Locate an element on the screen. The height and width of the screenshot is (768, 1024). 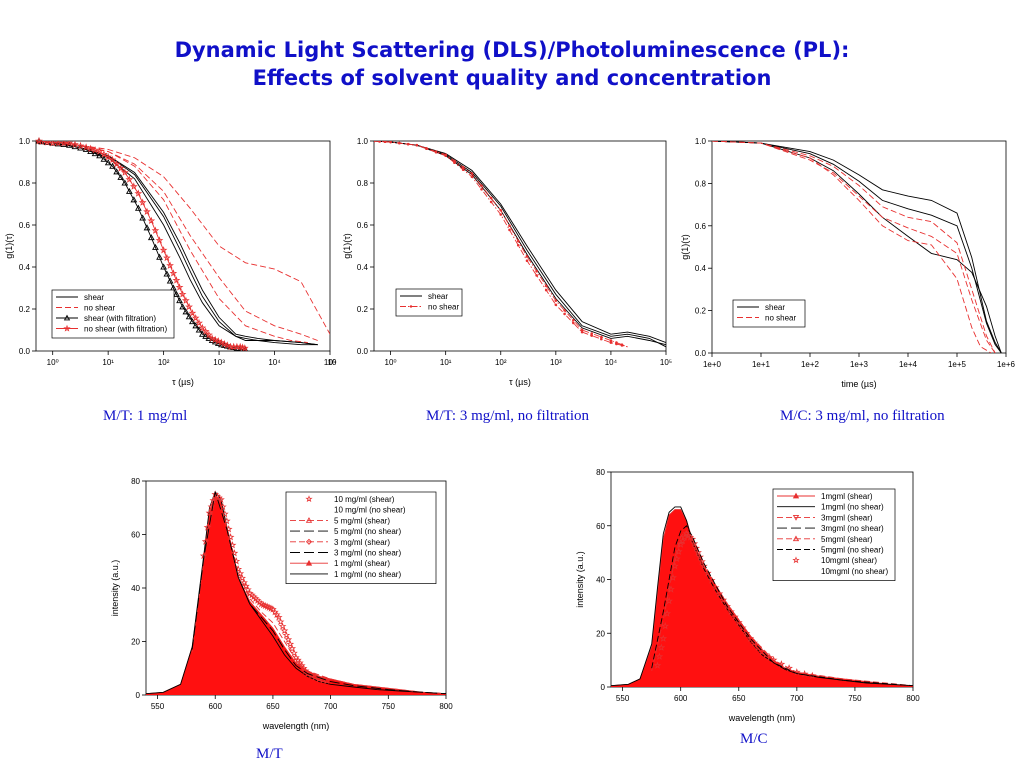
y-tick-label: 60 is located at coordinates (135, 535).